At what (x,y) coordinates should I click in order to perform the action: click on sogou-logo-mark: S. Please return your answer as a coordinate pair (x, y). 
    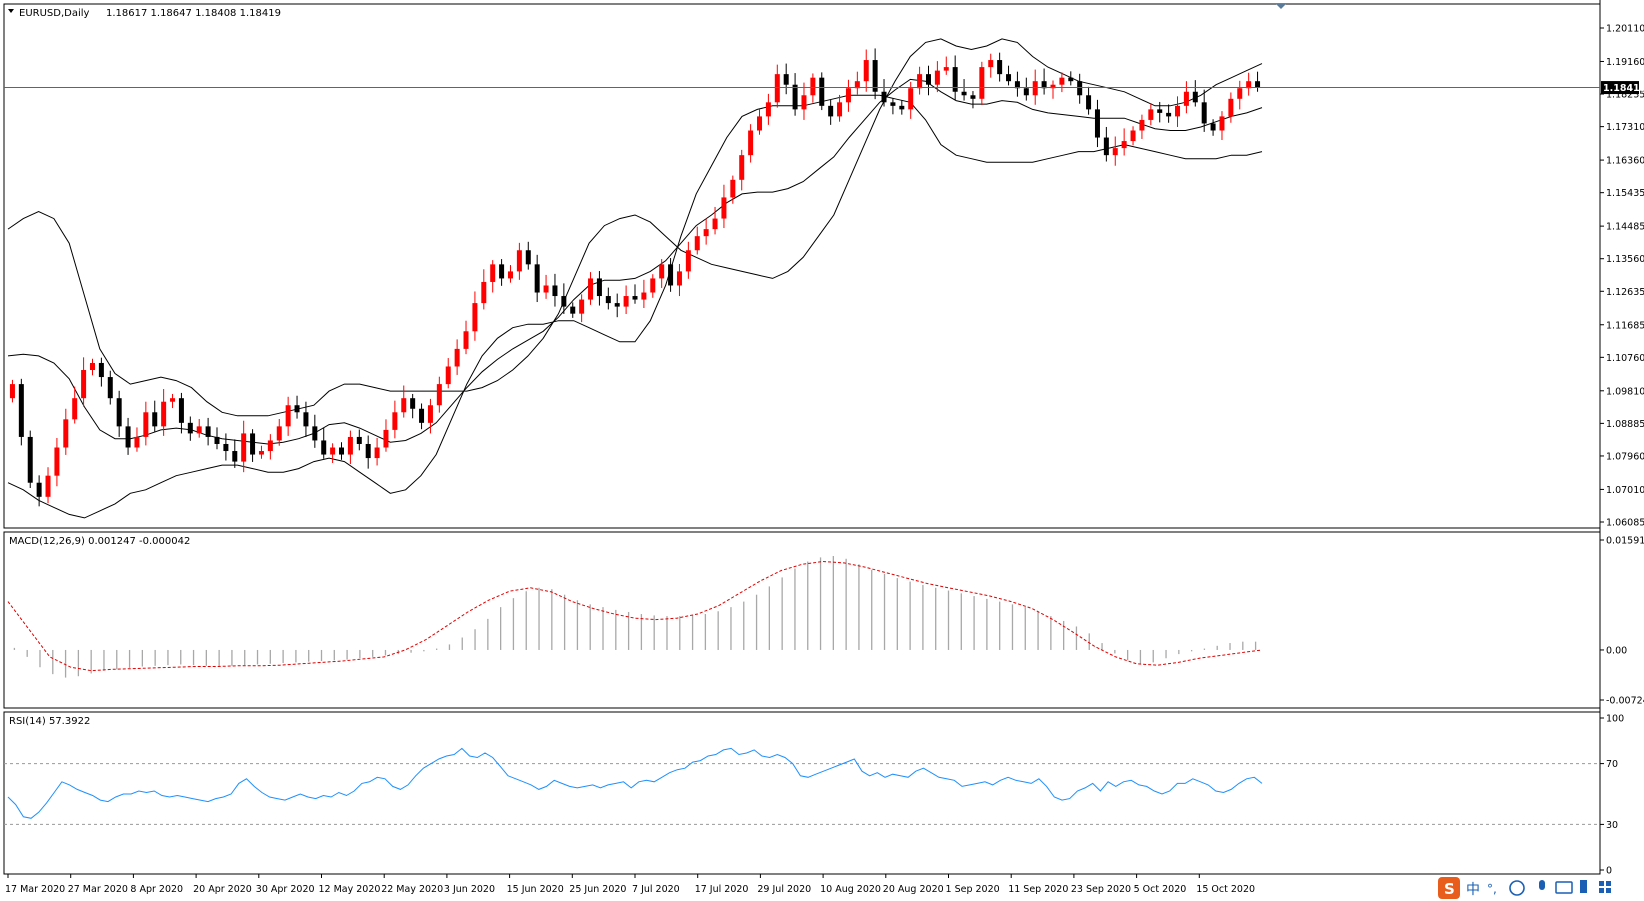
    Looking at the image, I should click on (1449, 889).